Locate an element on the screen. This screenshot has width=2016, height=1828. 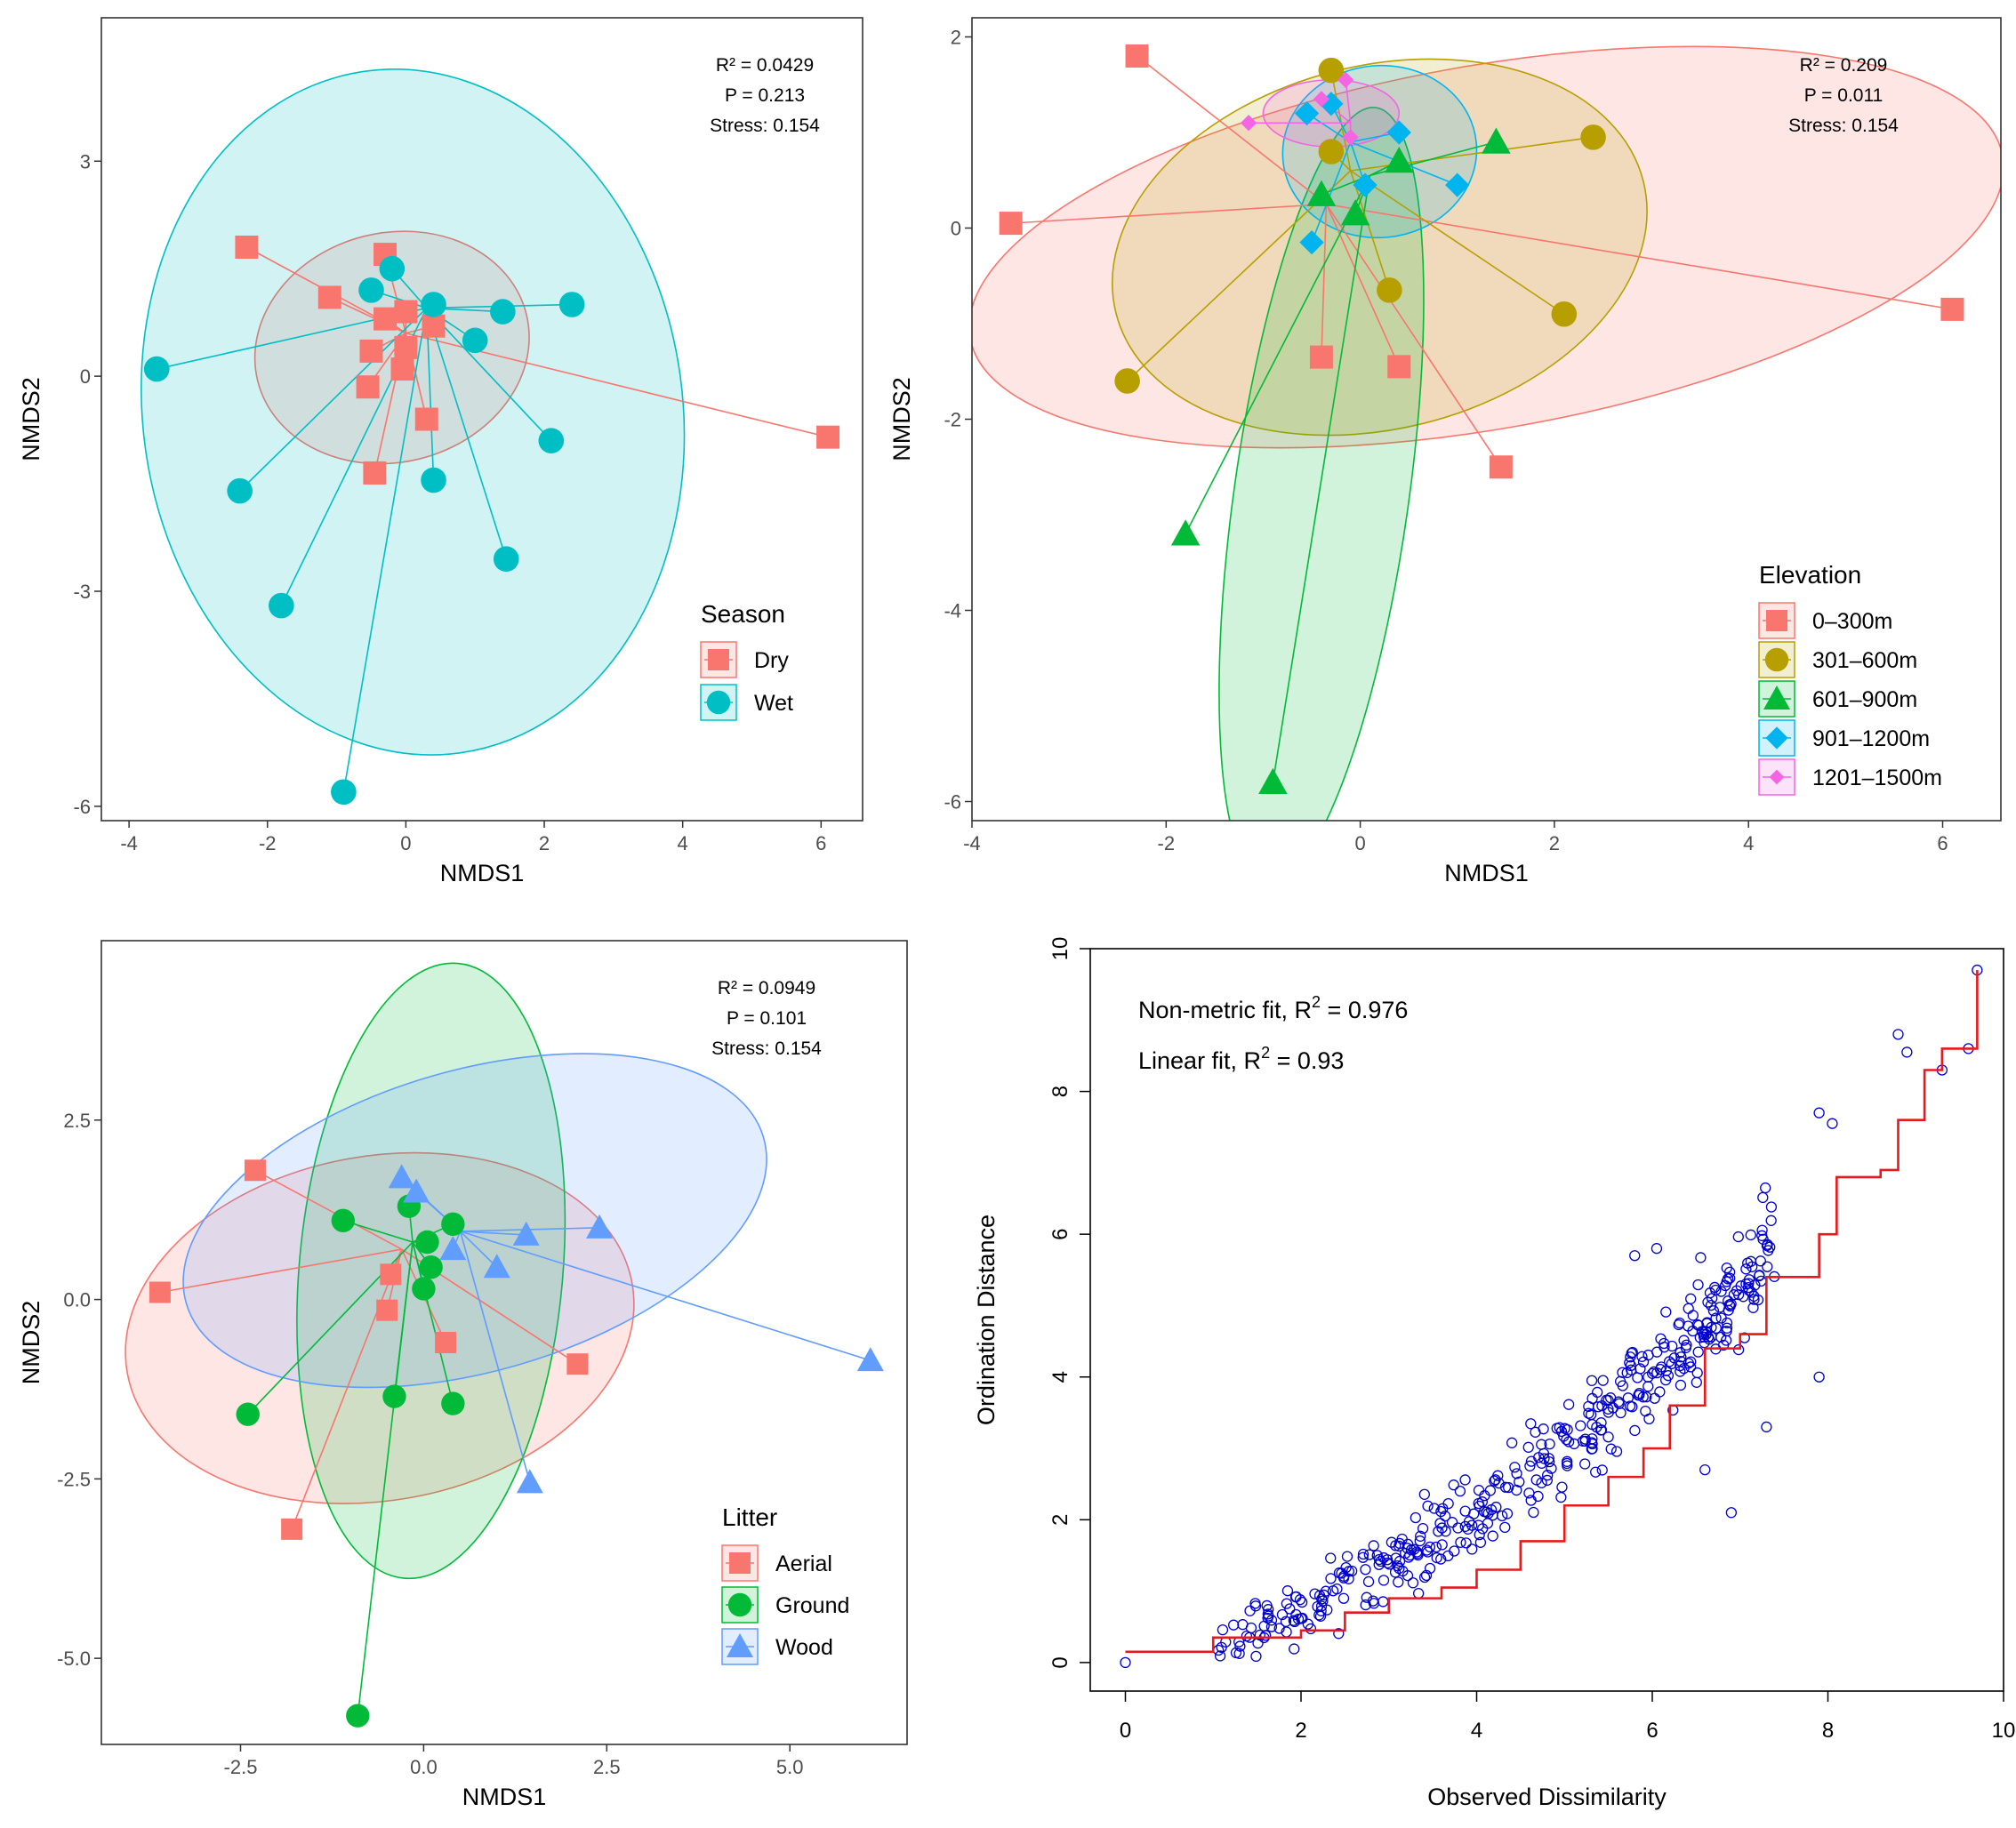
point-901–1200m-3 is located at coordinates (1457, 184).